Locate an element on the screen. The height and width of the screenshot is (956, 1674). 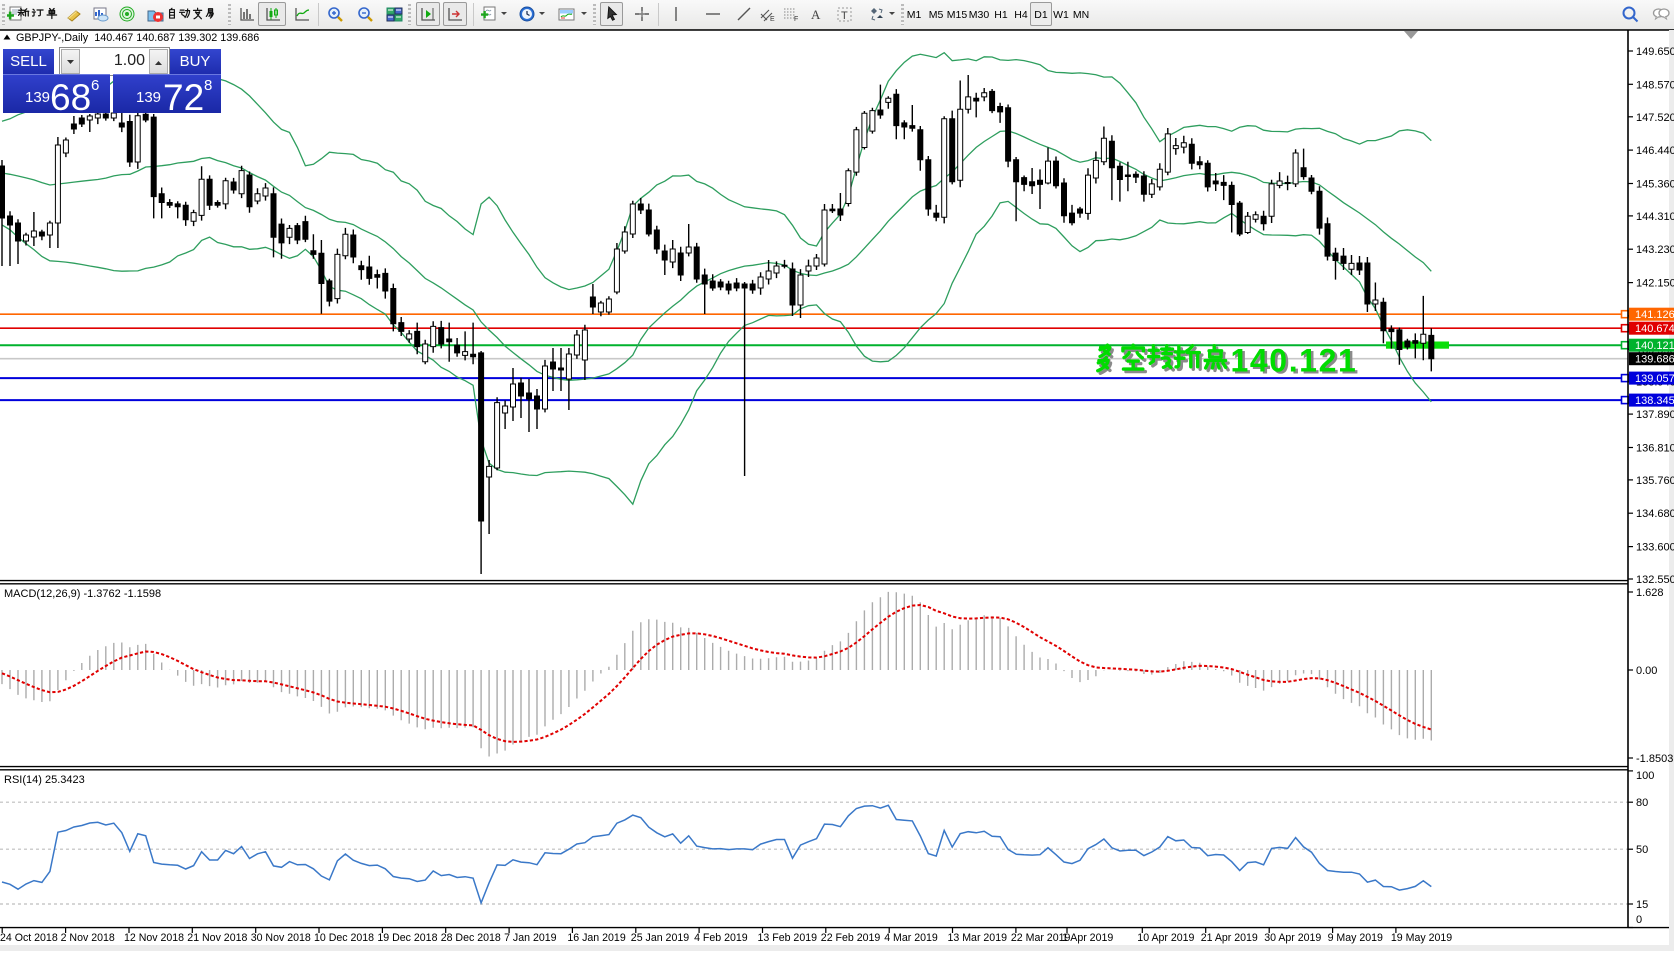
svg-text: 1.628 is located at coordinates (1650, 593).